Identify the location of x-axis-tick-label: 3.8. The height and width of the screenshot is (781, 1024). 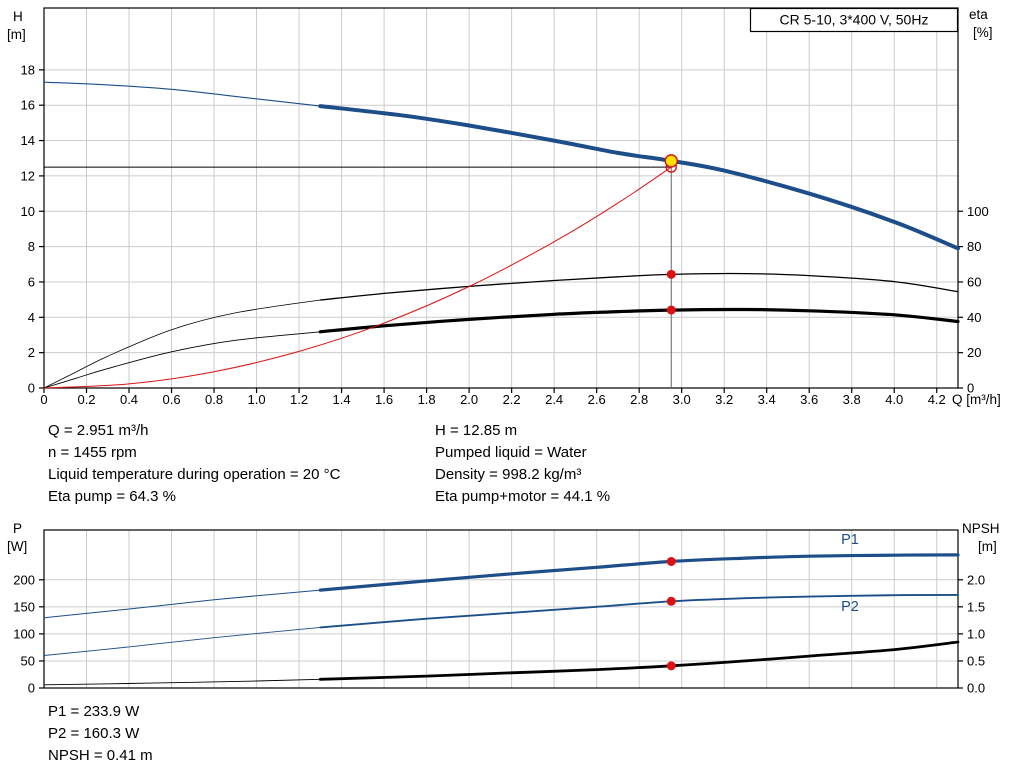
(852, 399).